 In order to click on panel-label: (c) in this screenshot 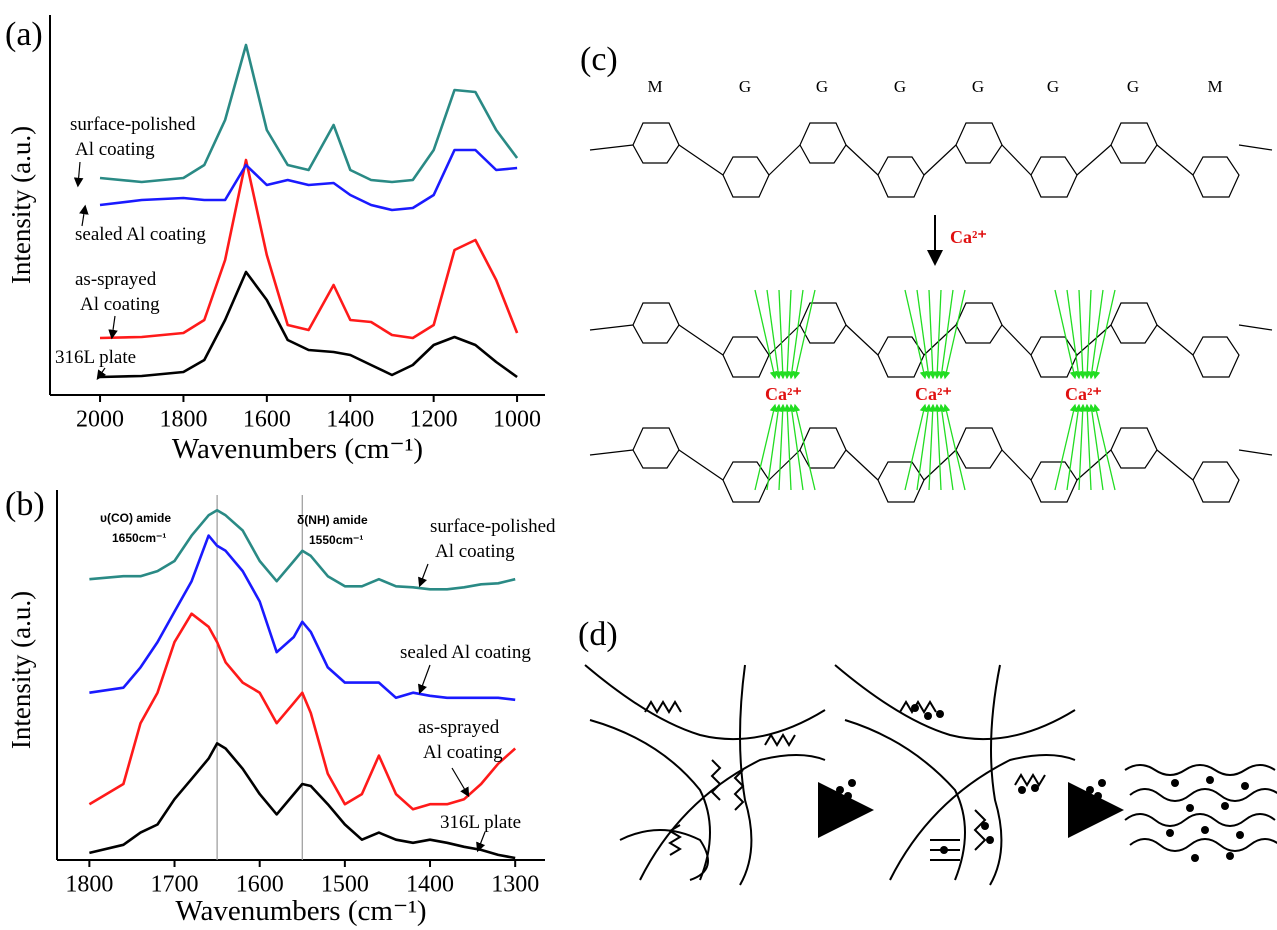, I will do `click(599, 59)`.